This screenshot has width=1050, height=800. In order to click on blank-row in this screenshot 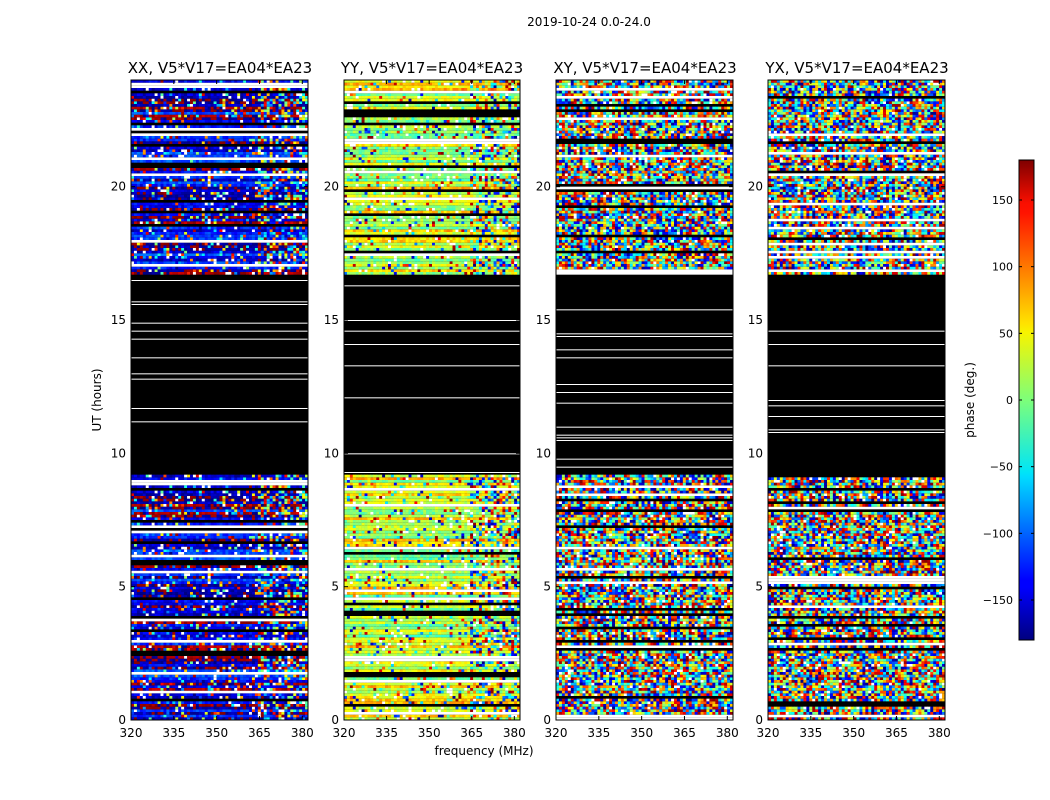, I will do `click(219, 620)`.